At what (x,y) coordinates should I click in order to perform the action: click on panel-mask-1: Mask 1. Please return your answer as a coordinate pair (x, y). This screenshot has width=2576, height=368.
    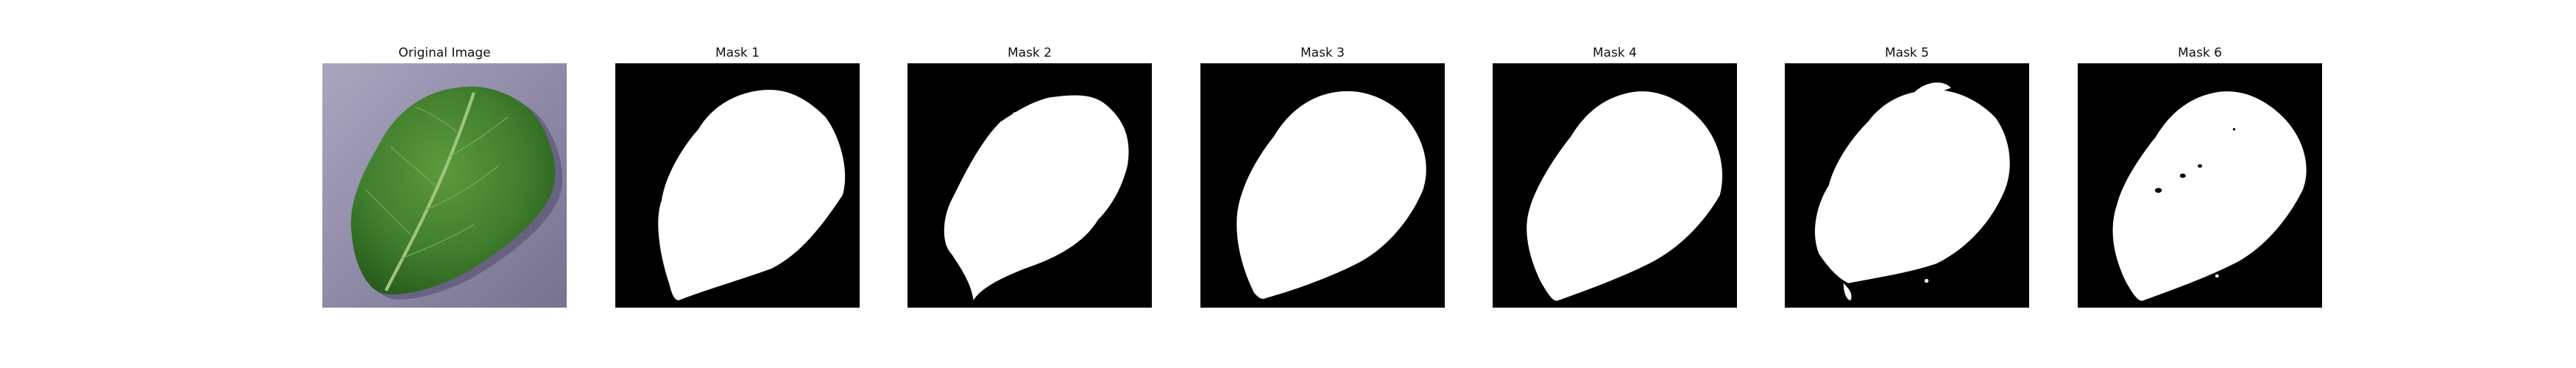
    Looking at the image, I should click on (737, 176).